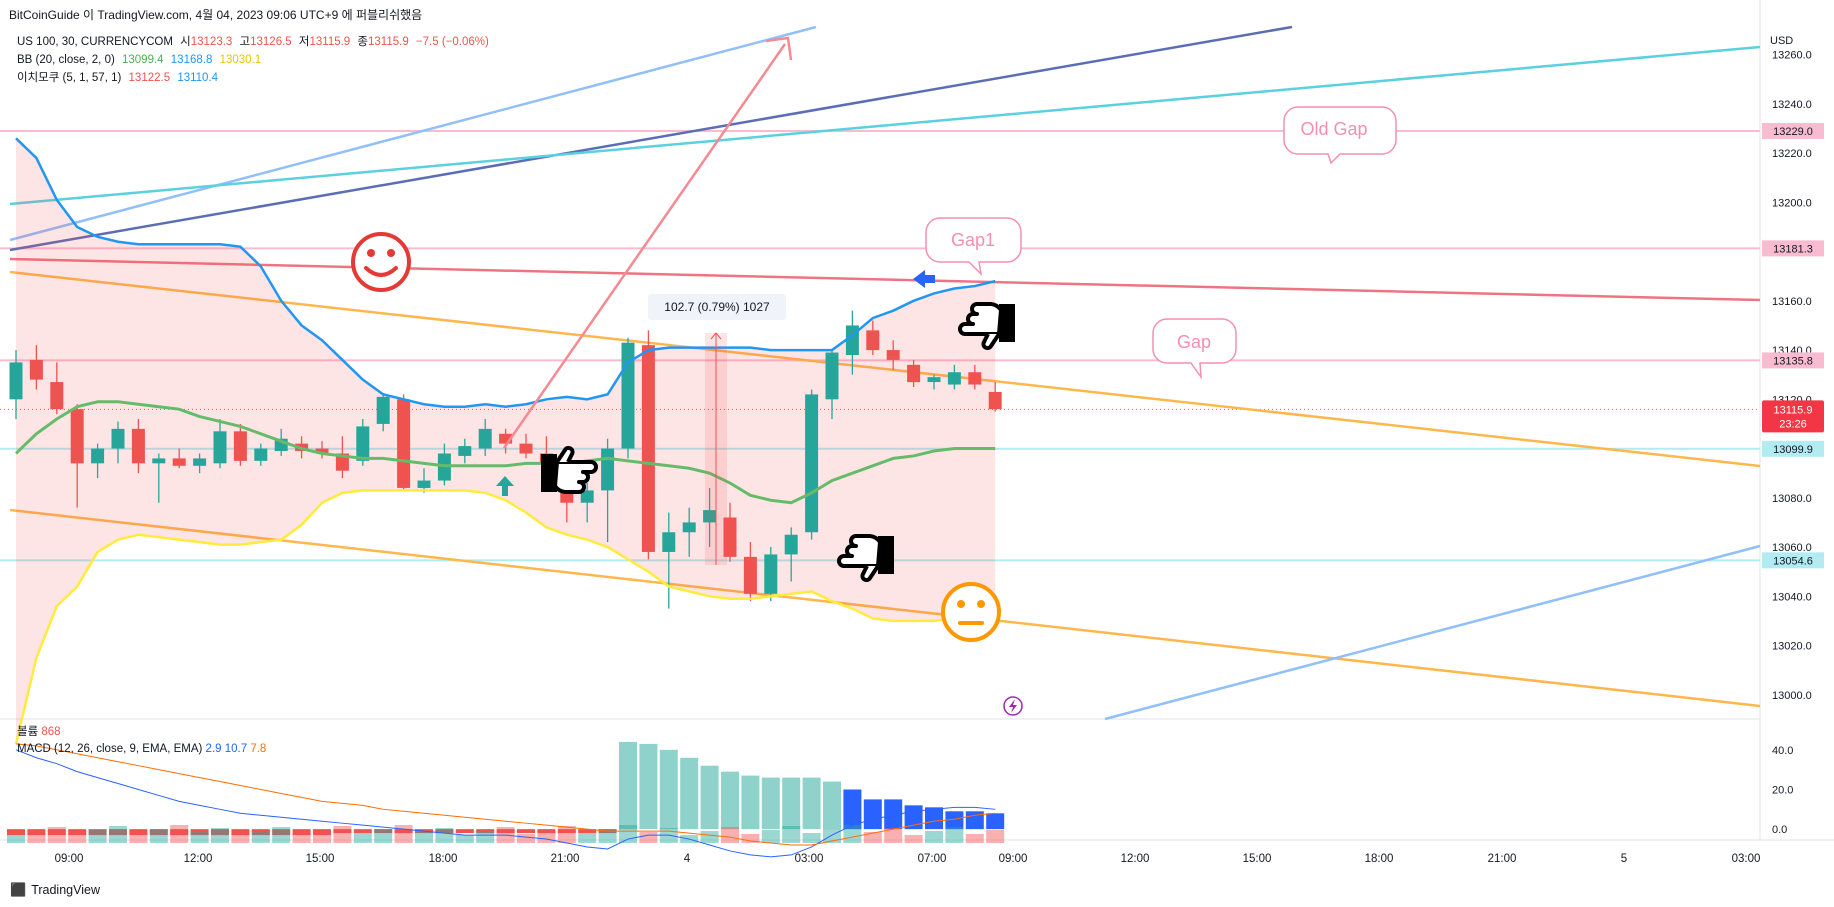 The image size is (1834, 907). I want to click on bb-label: BB (20, close, 2, 0), so click(66, 60).